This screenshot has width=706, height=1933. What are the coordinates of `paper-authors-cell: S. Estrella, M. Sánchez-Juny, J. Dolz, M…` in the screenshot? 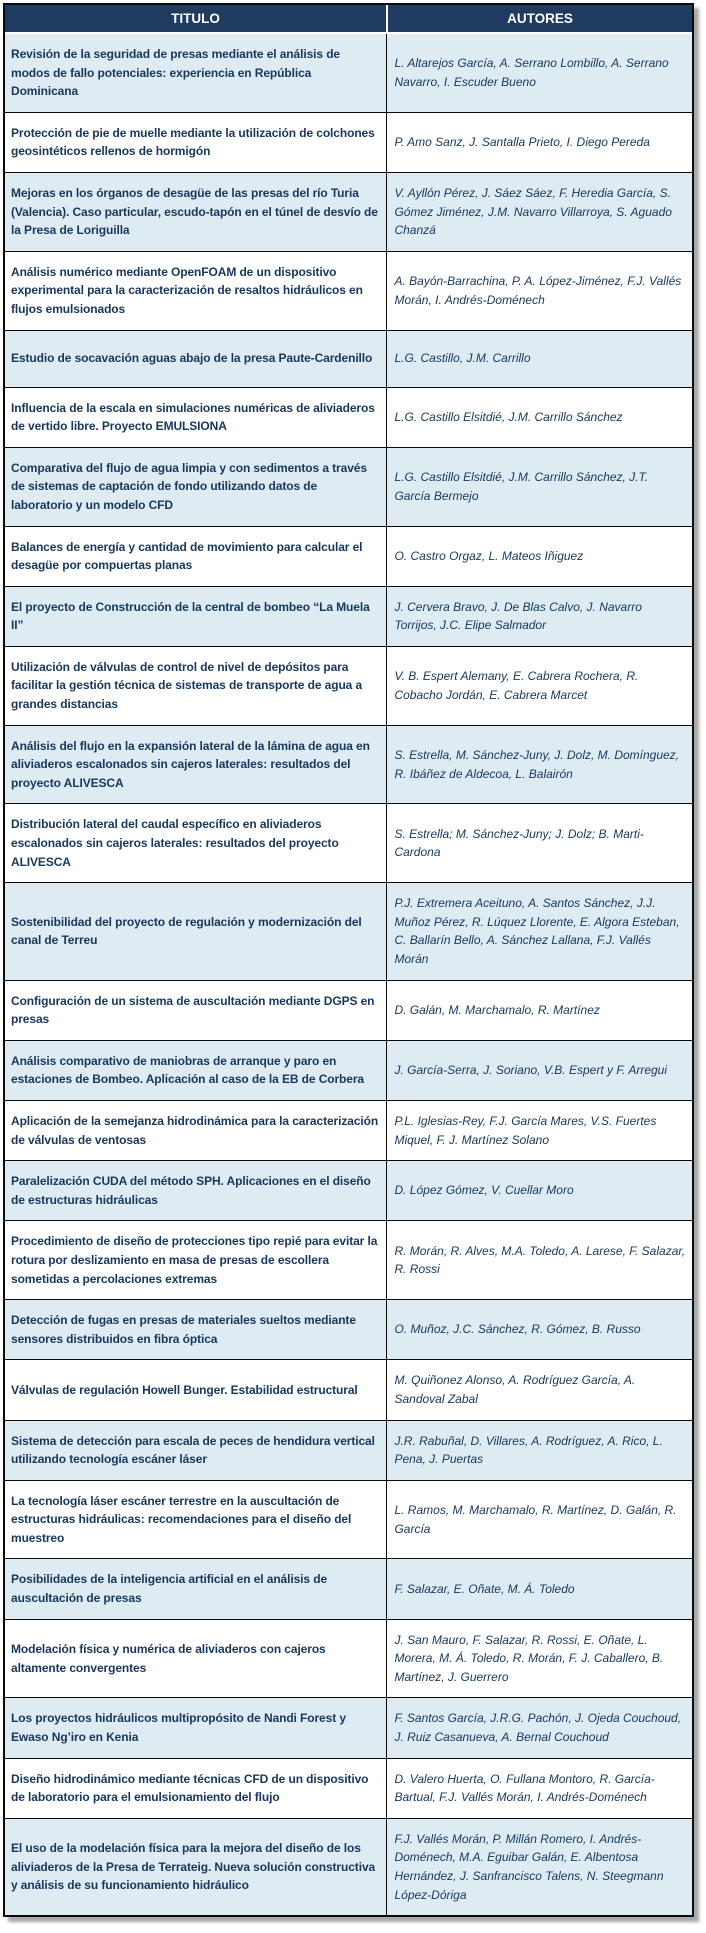 It's located at (539, 764).